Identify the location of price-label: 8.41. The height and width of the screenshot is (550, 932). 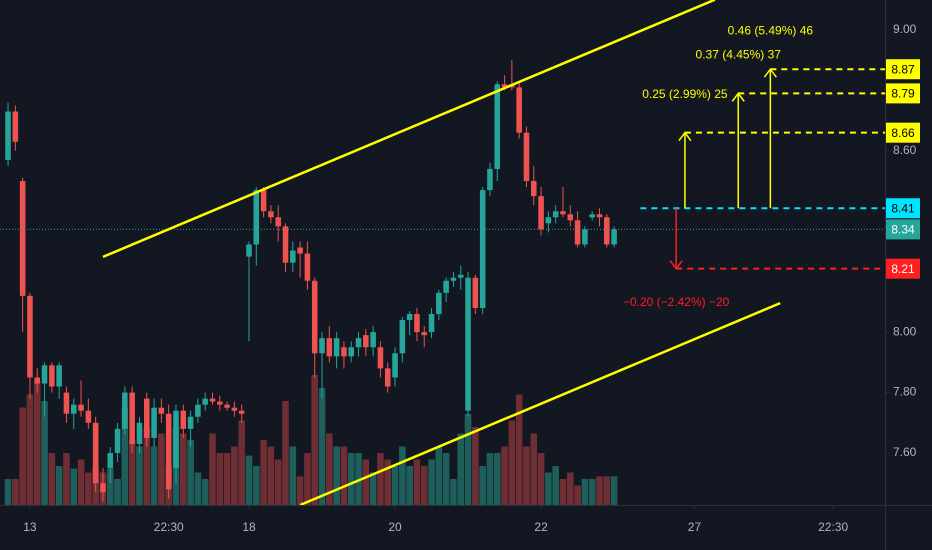
(903, 208).